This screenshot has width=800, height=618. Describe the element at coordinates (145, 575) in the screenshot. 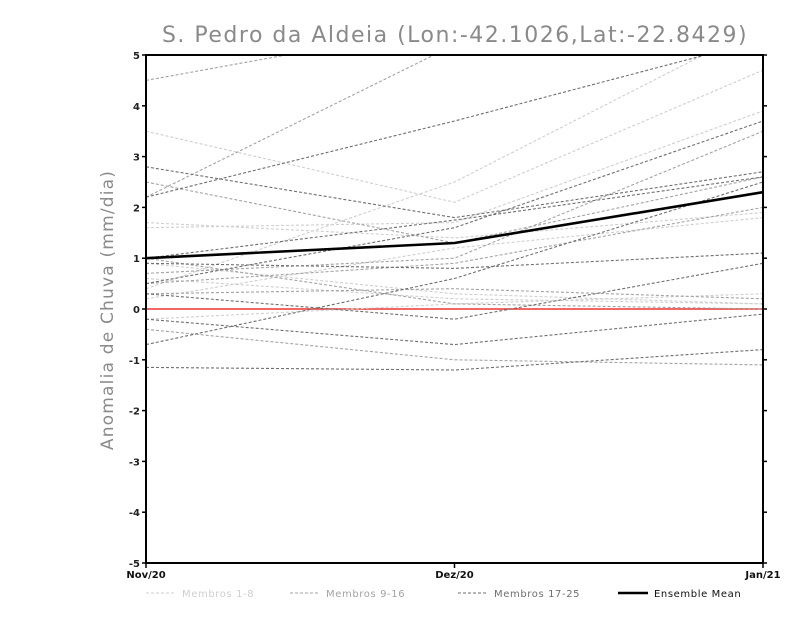

I see `x-tick-label: Nov/20` at that location.